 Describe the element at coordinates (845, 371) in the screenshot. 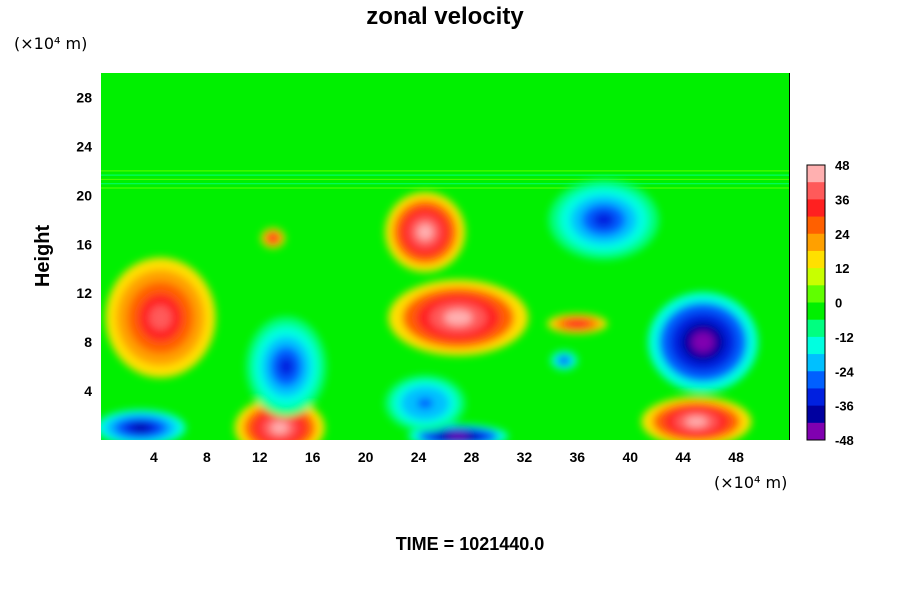

I see `colorbar-tick-label: -24` at that location.